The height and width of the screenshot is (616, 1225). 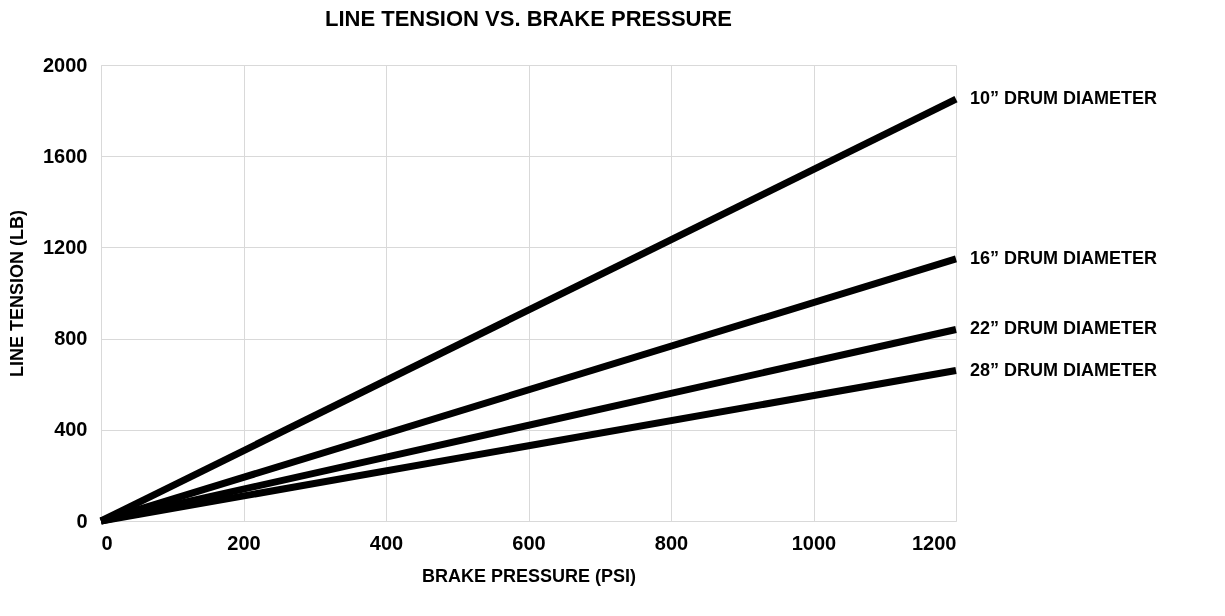 What do you see at coordinates (814, 542) in the screenshot?
I see `x-tick-label: 1000` at bounding box center [814, 542].